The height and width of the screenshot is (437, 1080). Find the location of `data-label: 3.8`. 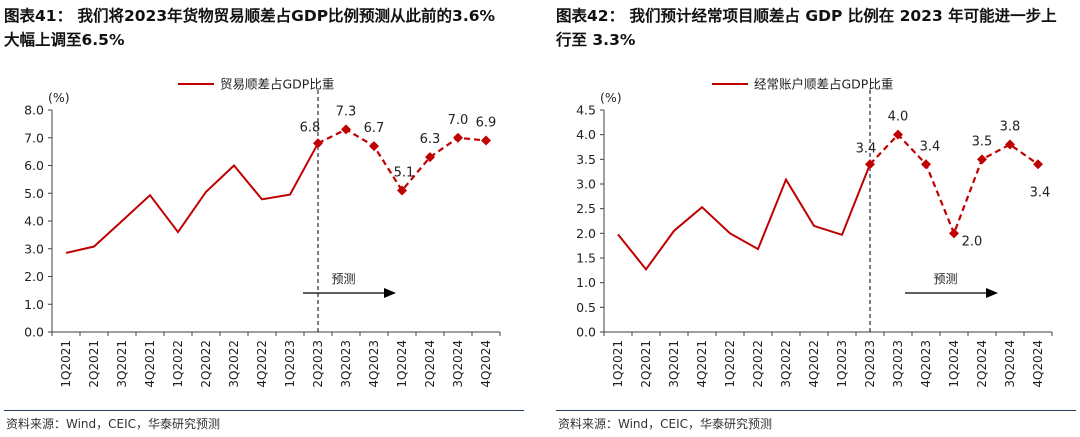

data-label: 3.8 is located at coordinates (1010, 127).